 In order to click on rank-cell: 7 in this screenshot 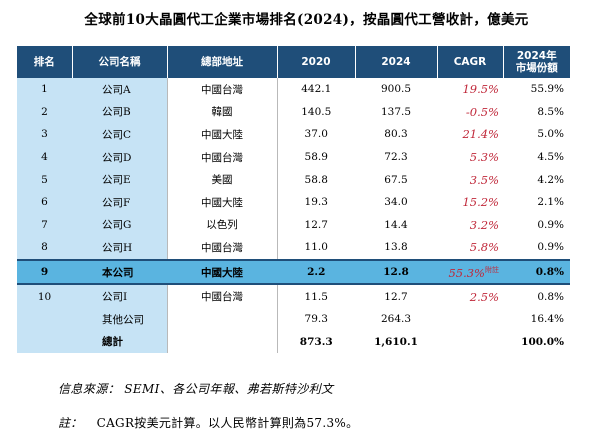, I will do `click(44, 225)`.